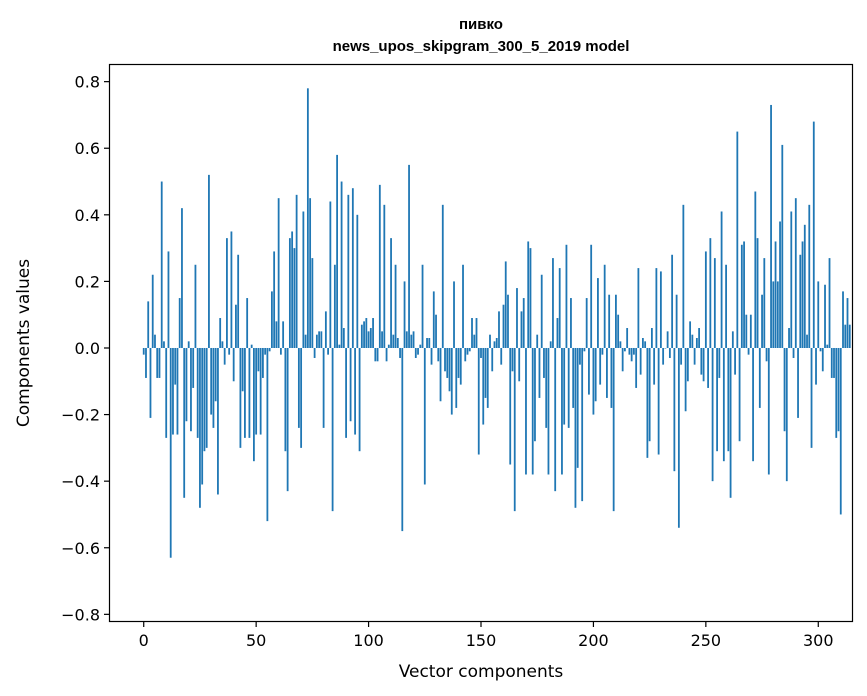  Describe the element at coordinates (80, 548) in the screenshot. I see `y-tick-label: −0.6` at that location.